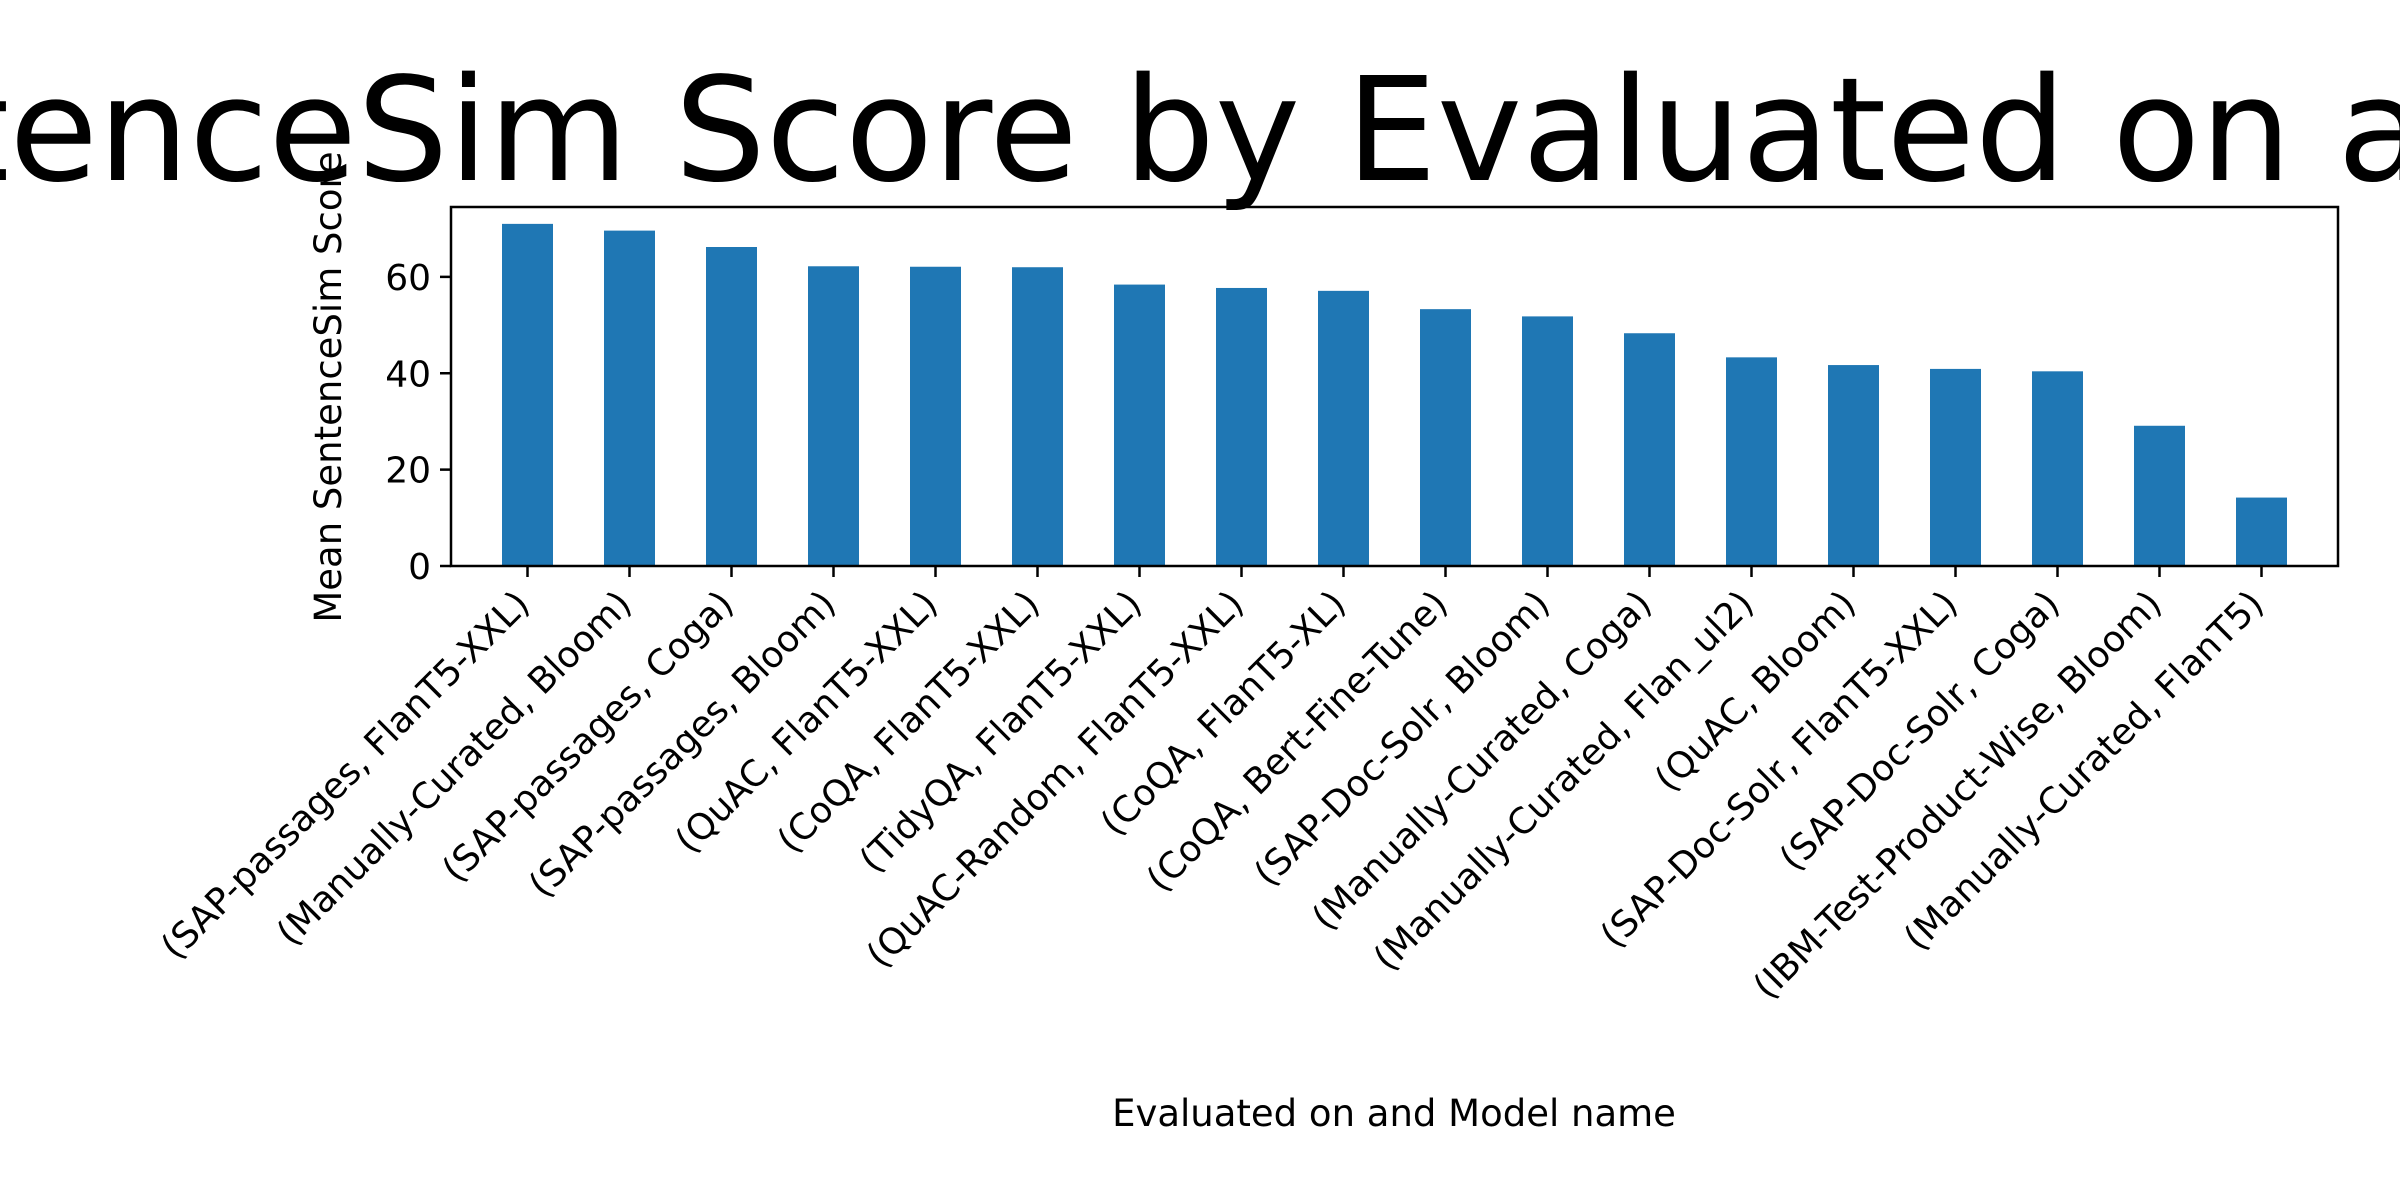 This screenshot has width=2400, height=1200. What do you see at coordinates (408, 278) in the screenshot?
I see `y-tick-label: 60` at bounding box center [408, 278].